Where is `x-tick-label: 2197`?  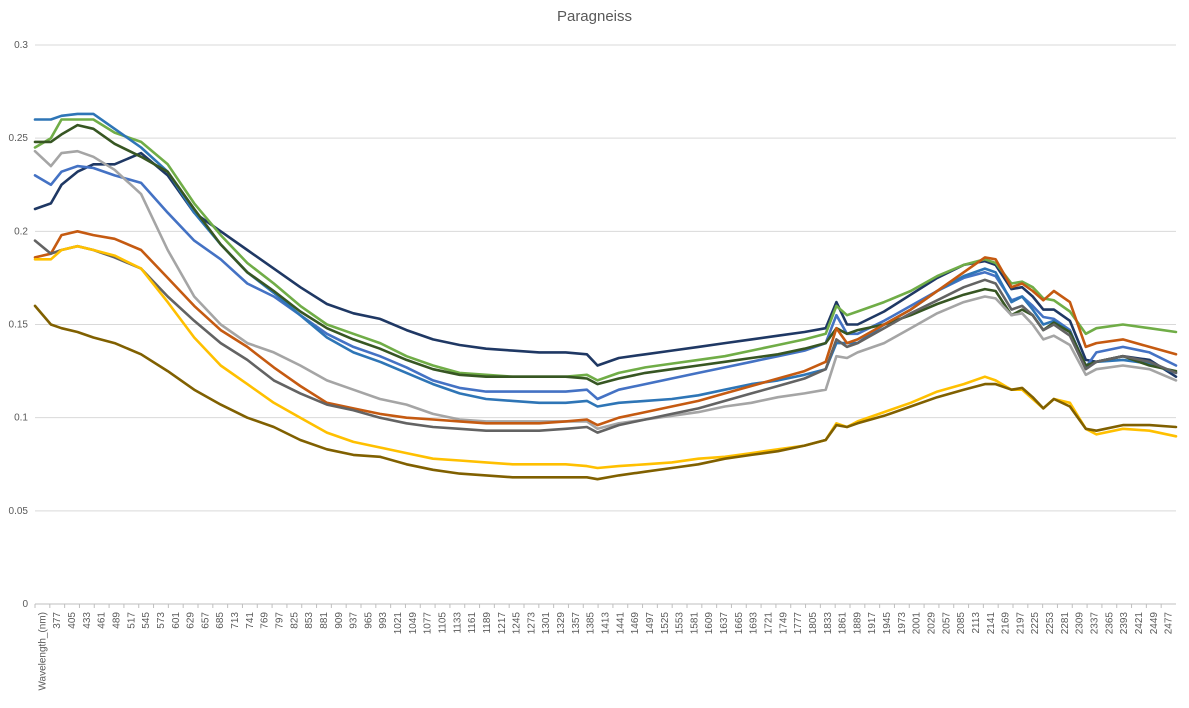 x-tick-label: 2197 is located at coordinates (1020, 623).